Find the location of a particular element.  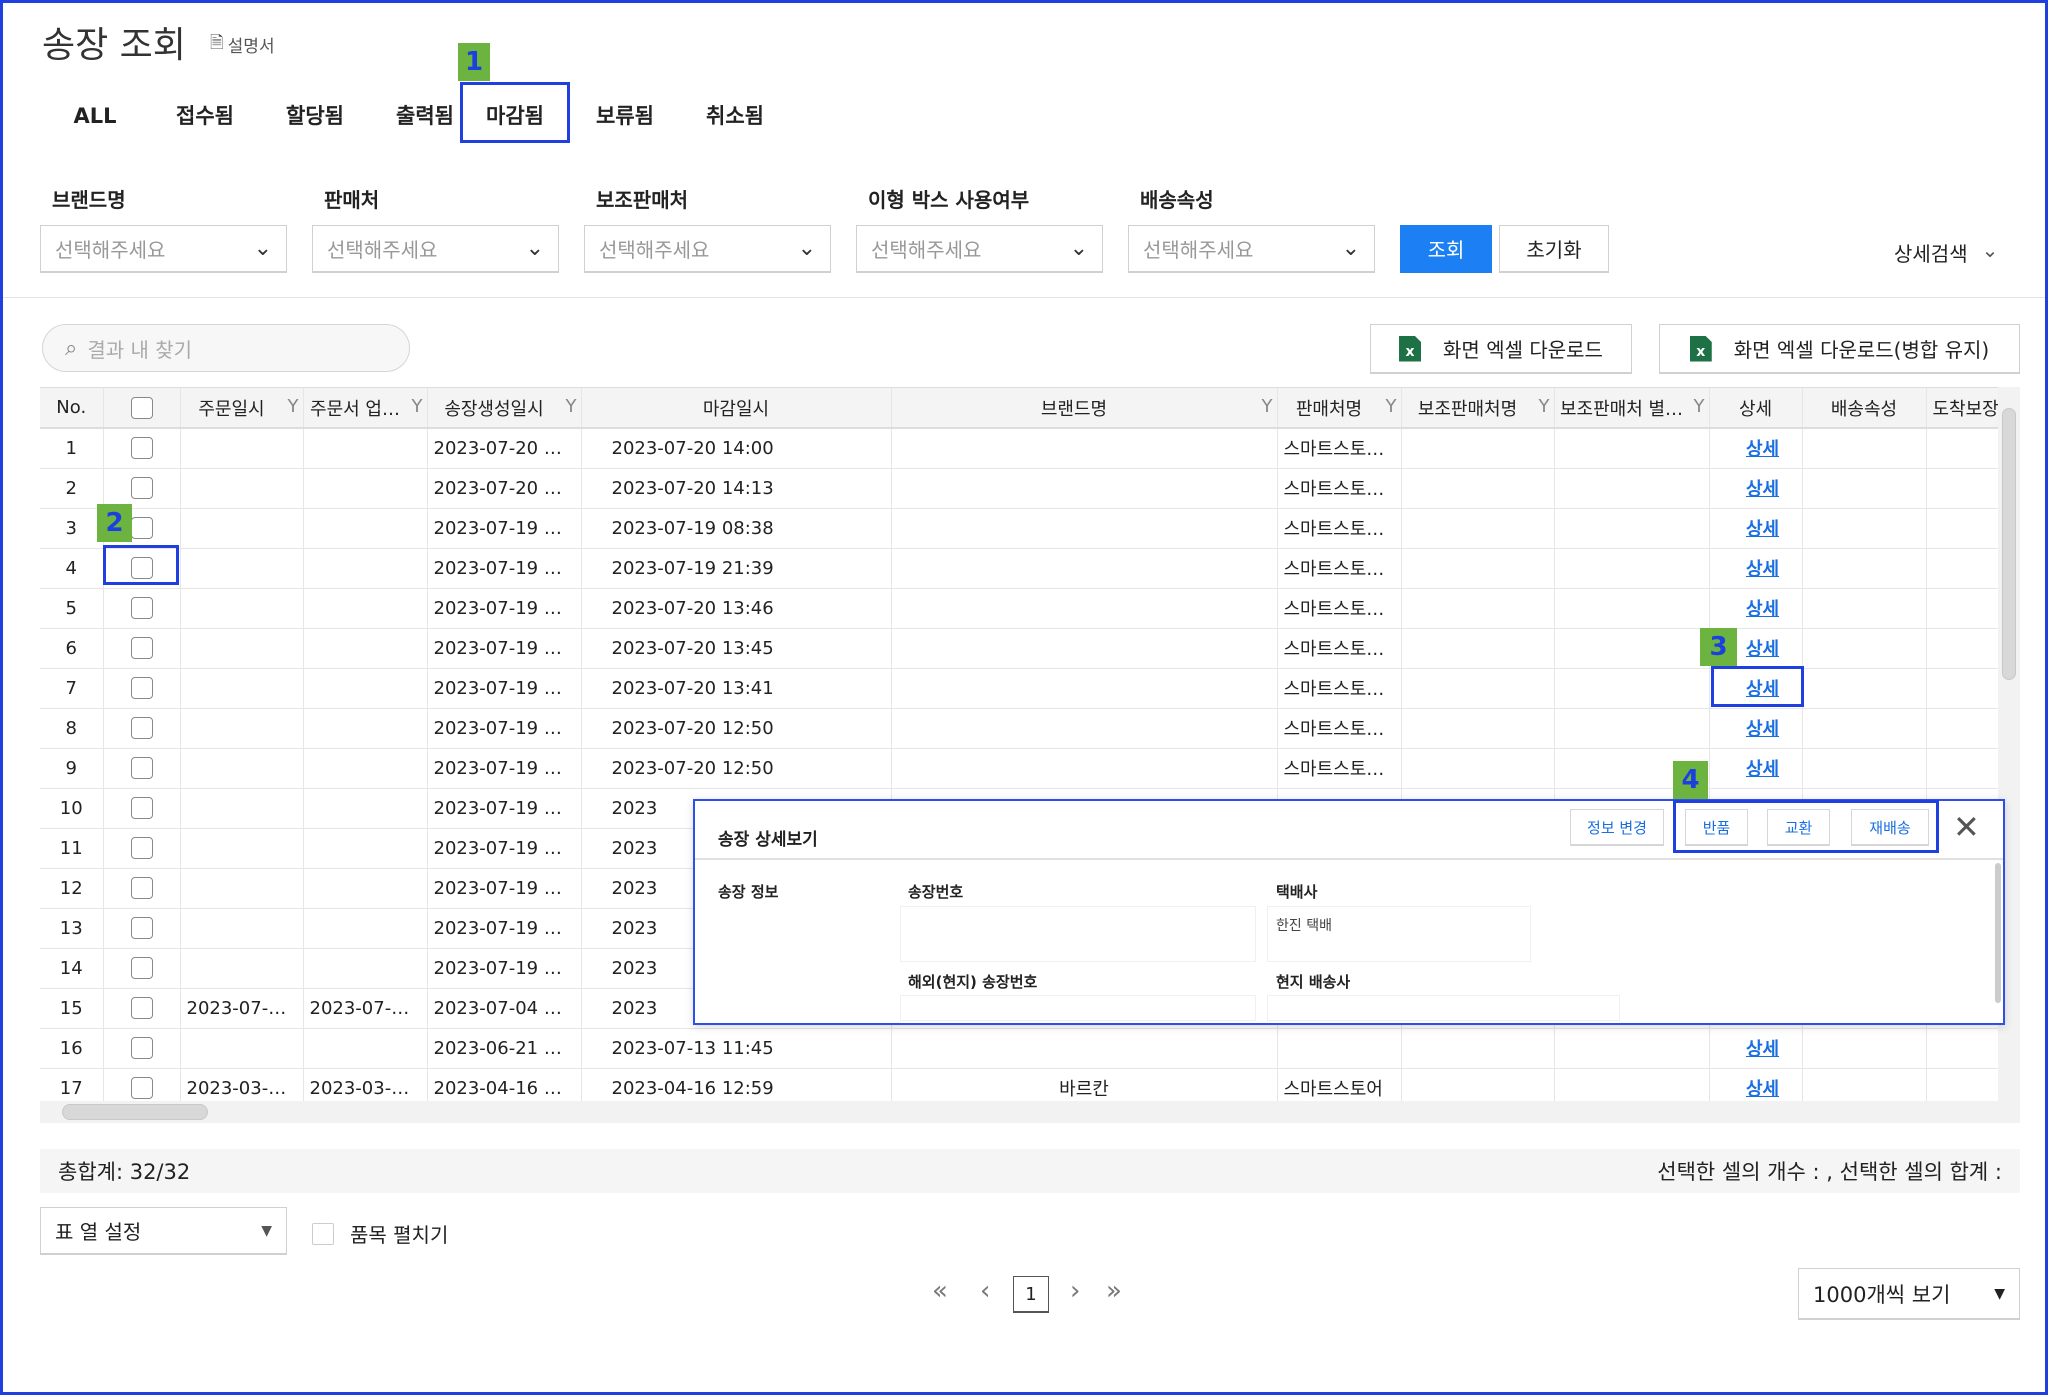

exchange-button: 교환 is located at coordinates (1798, 827).